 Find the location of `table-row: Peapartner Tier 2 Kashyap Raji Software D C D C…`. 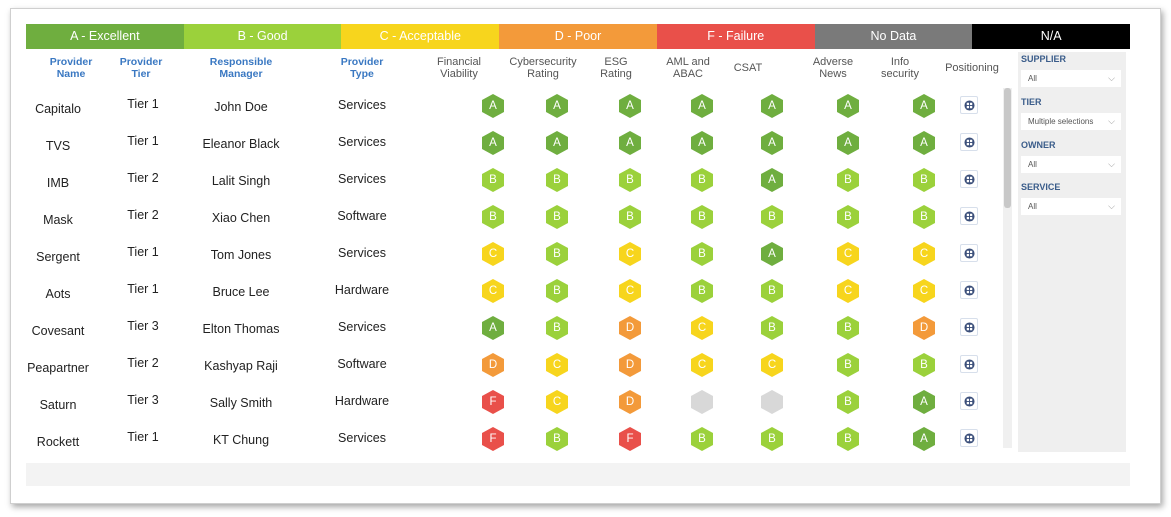

table-row: Peapartner Tier 2 Kashyap Raji Software D C D C… is located at coordinates (521, 365).